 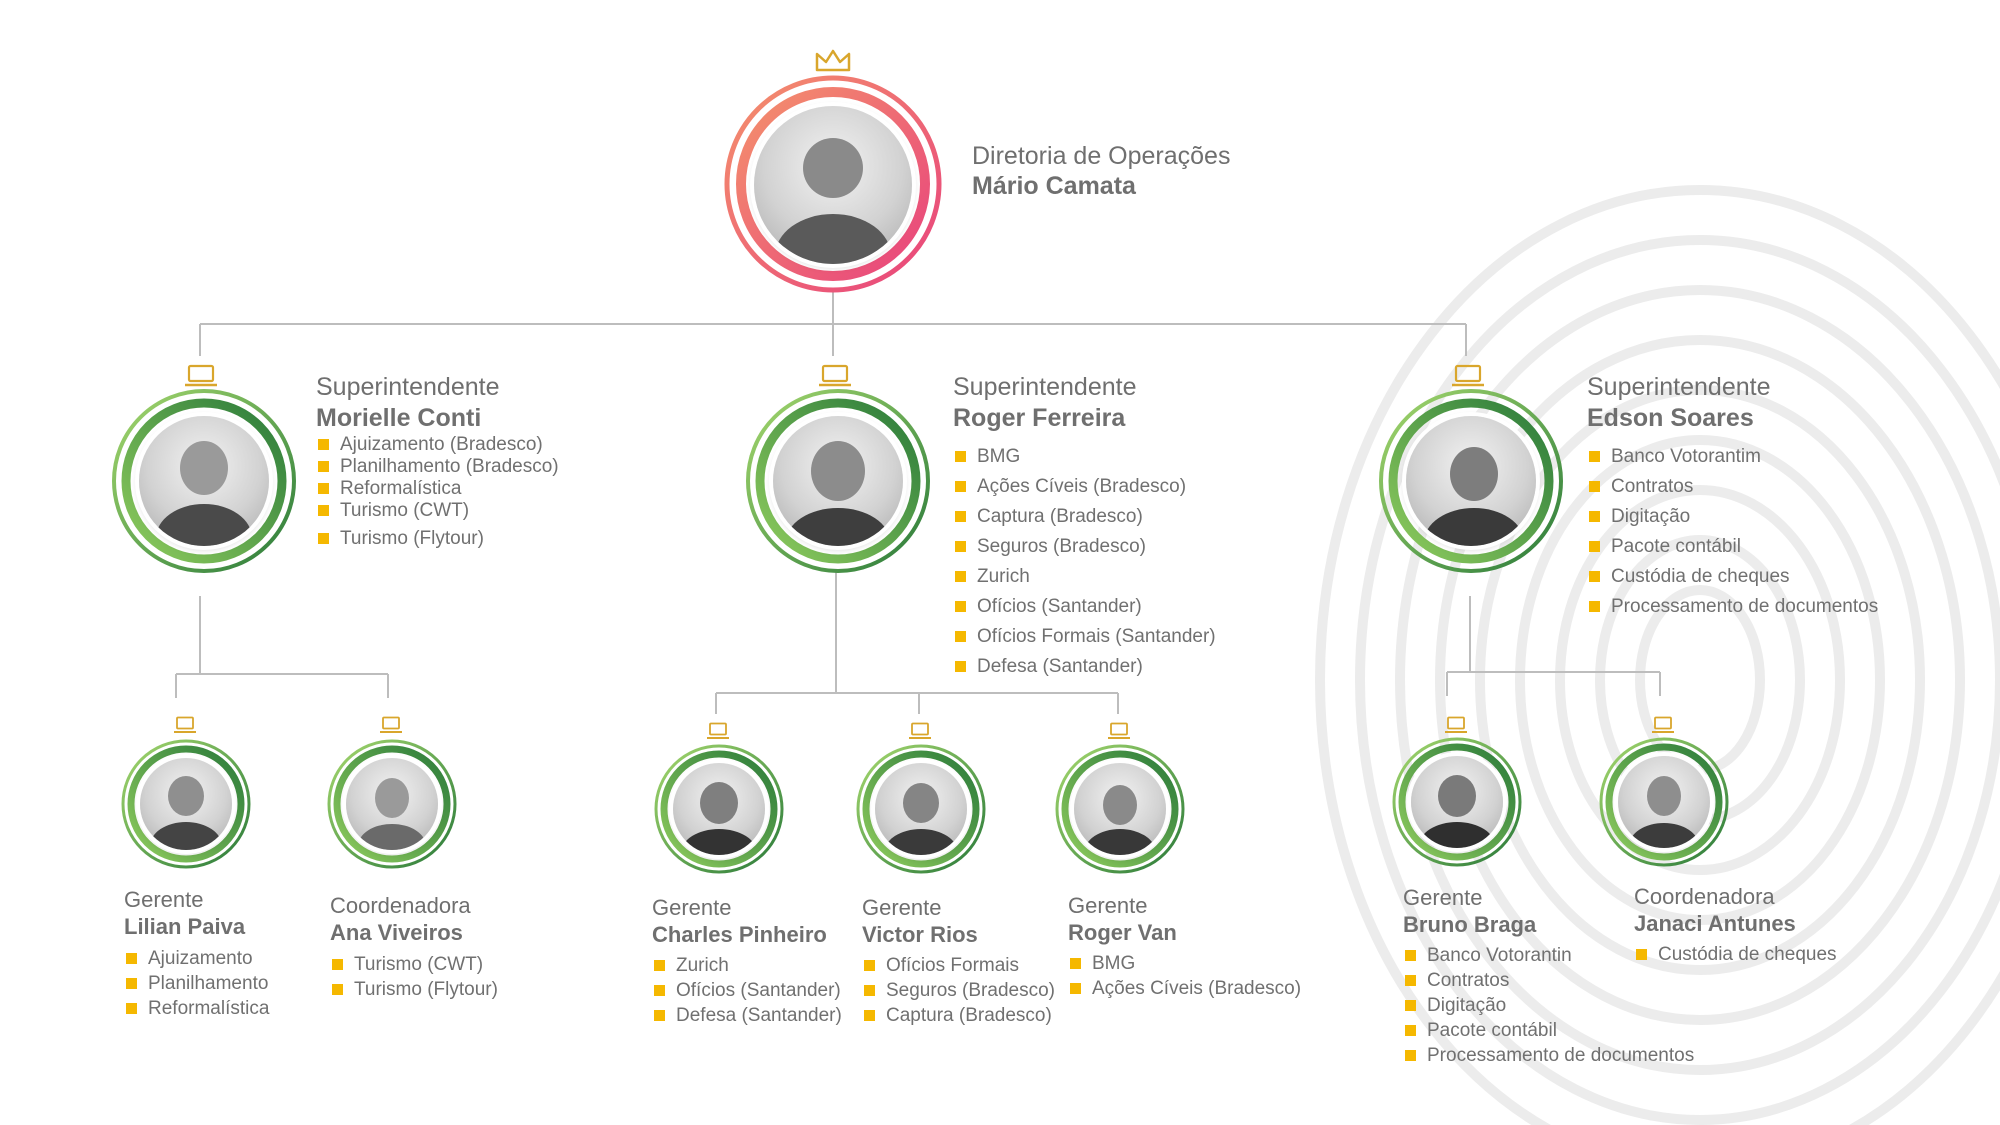 I want to click on director-name: Mário Camata, so click(x=1054, y=186).